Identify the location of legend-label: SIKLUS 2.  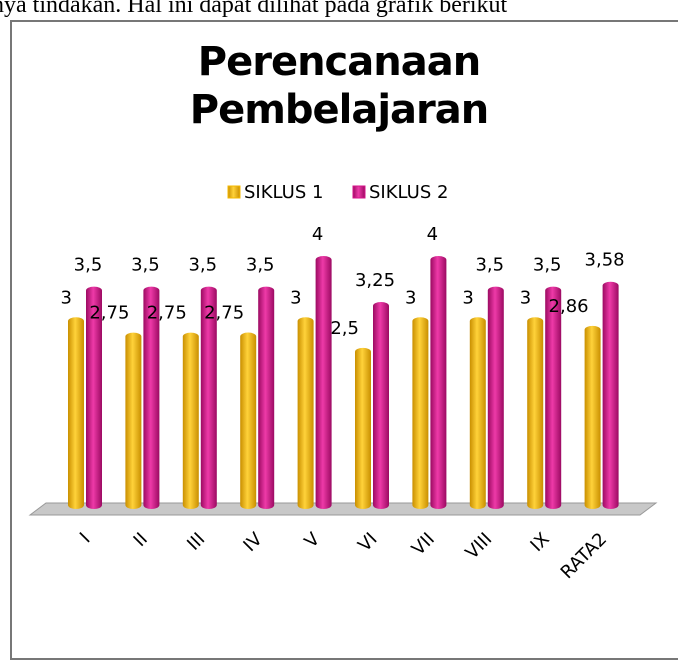
(408, 192).